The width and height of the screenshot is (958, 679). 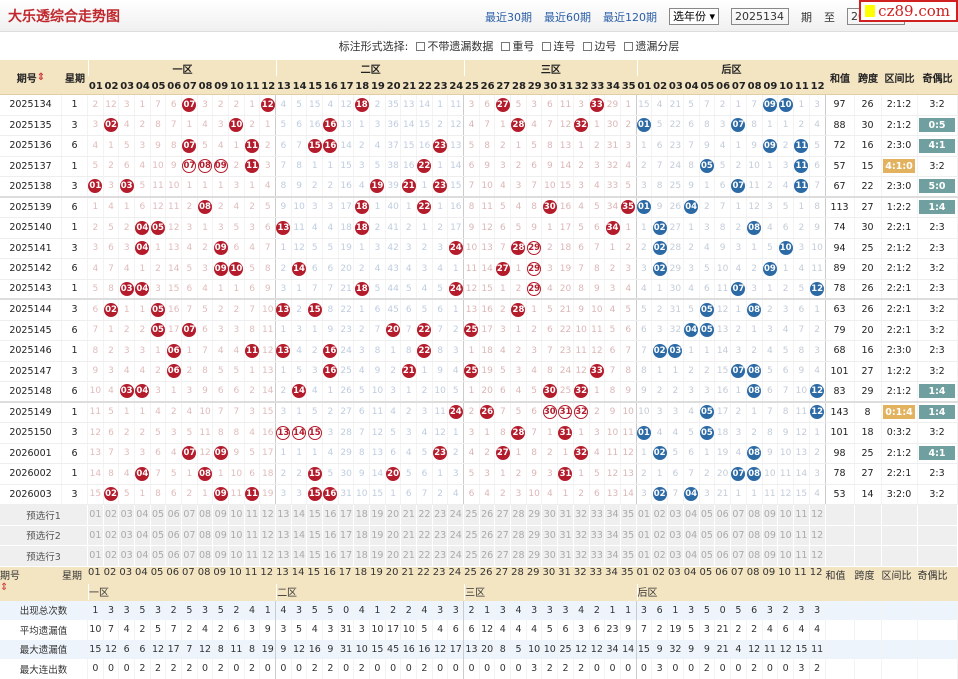 What do you see at coordinates (567, 17) in the screenshot?
I see `recent-60-link: 最近60期` at bounding box center [567, 17].